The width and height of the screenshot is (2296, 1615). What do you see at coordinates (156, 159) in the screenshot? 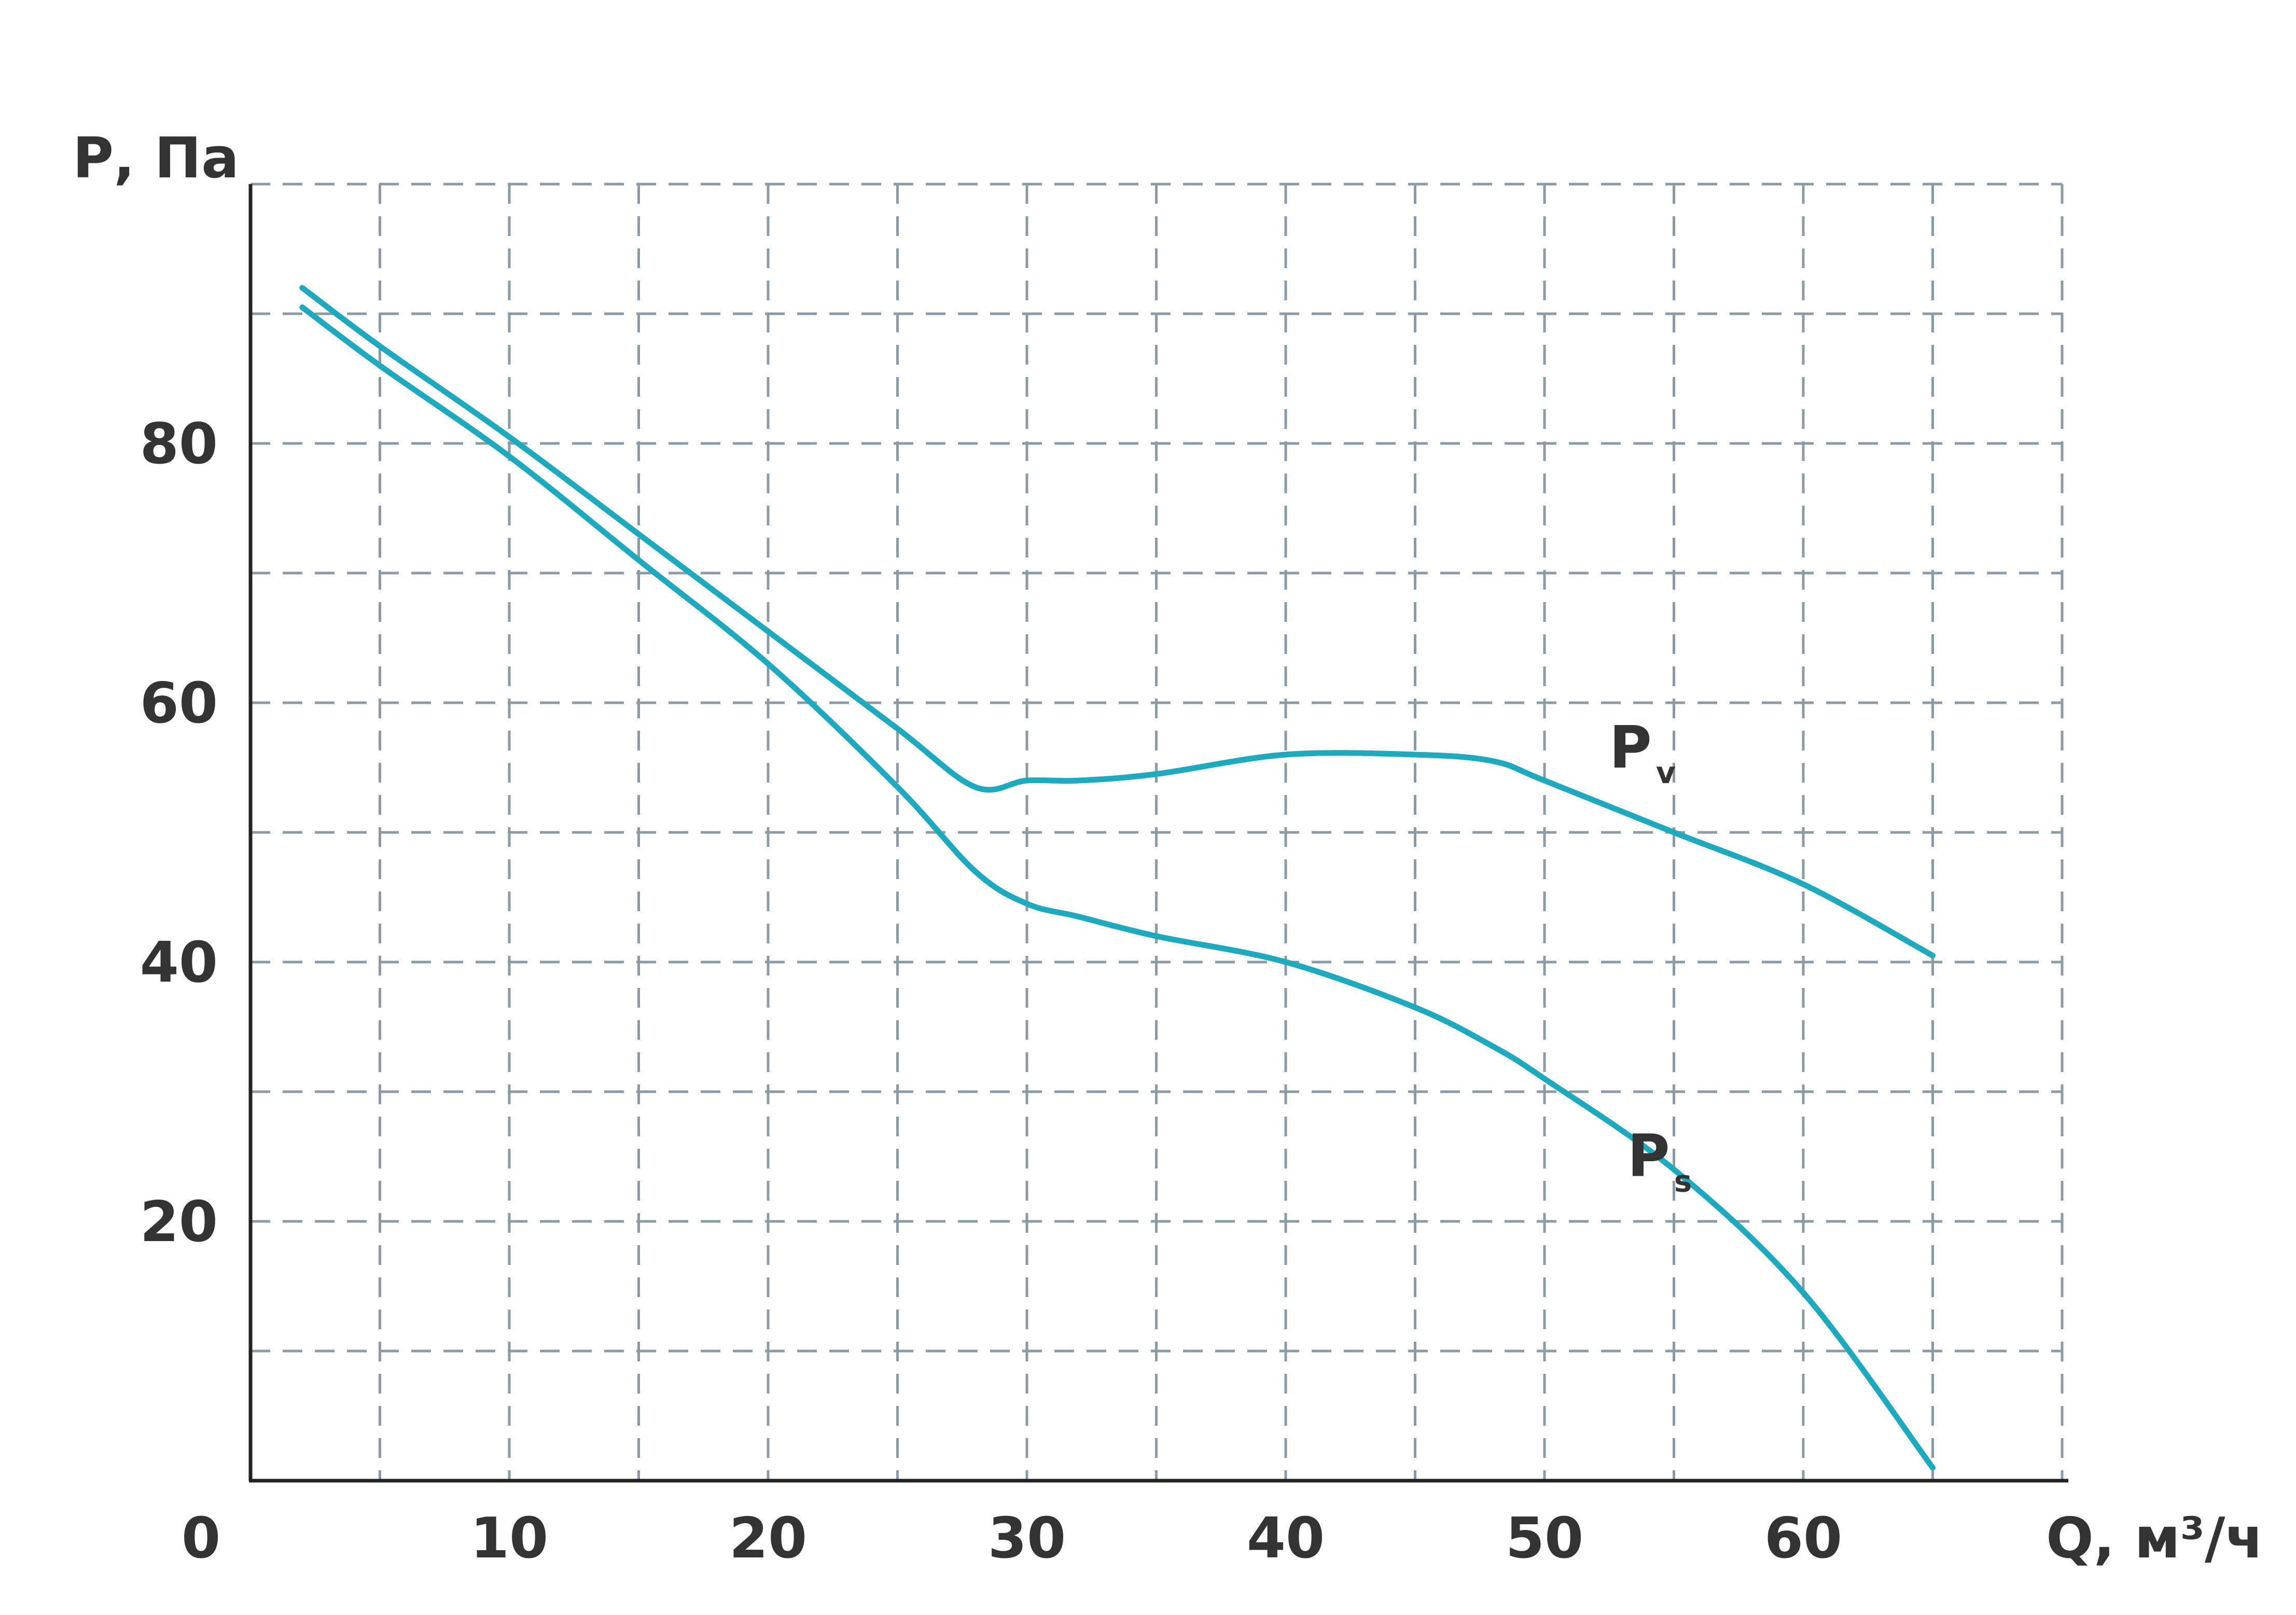
I see `y-axis-title: Р, Па` at bounding box center [156, 159].